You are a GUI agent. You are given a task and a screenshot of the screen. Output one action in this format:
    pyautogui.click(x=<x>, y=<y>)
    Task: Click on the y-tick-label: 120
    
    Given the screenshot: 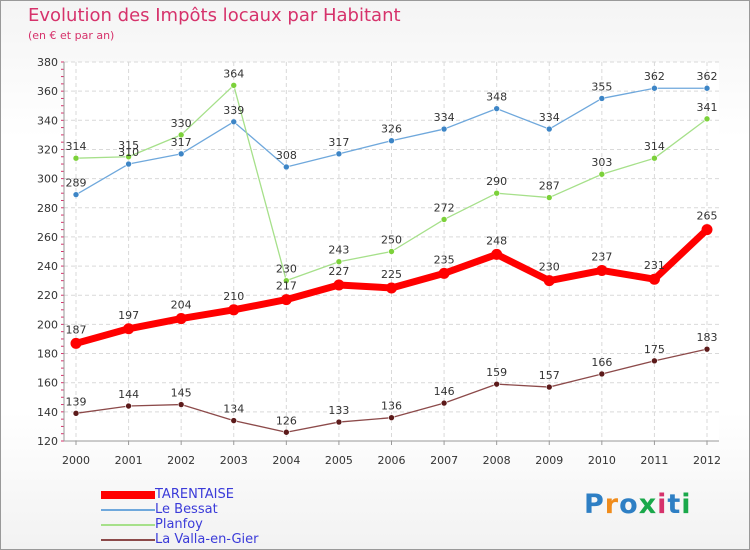 What is the action you would take?
    pyautogui.click(x=47, y=441)
    